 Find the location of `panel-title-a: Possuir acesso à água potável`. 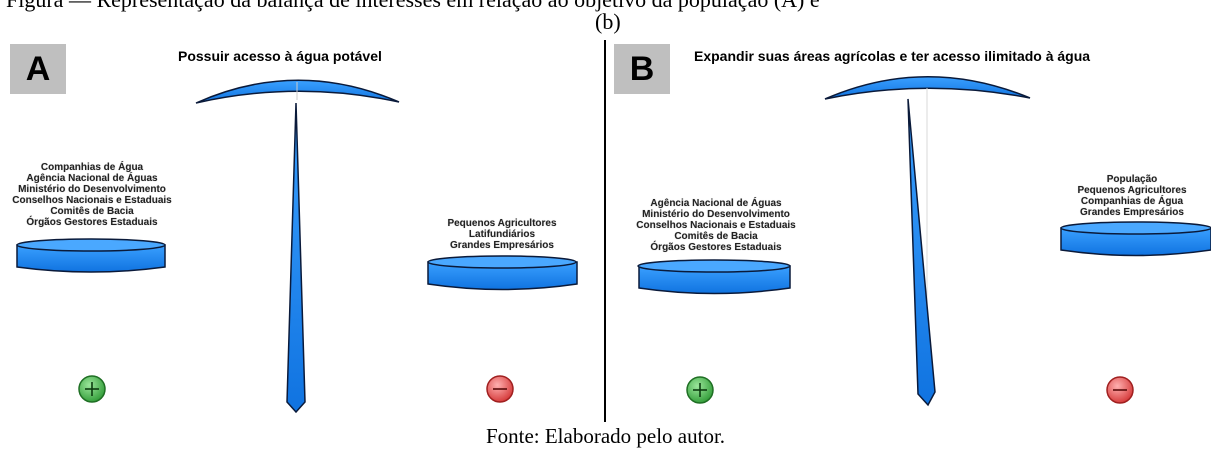

panel-title-a: Possuir acesso à água potável is located at coordinates (280, 56).